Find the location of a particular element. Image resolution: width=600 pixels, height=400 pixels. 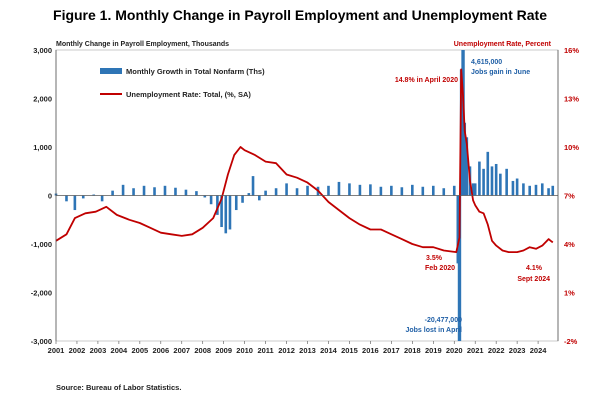

x-tick-label-2: 2003 is located at coordinates (98, 350).